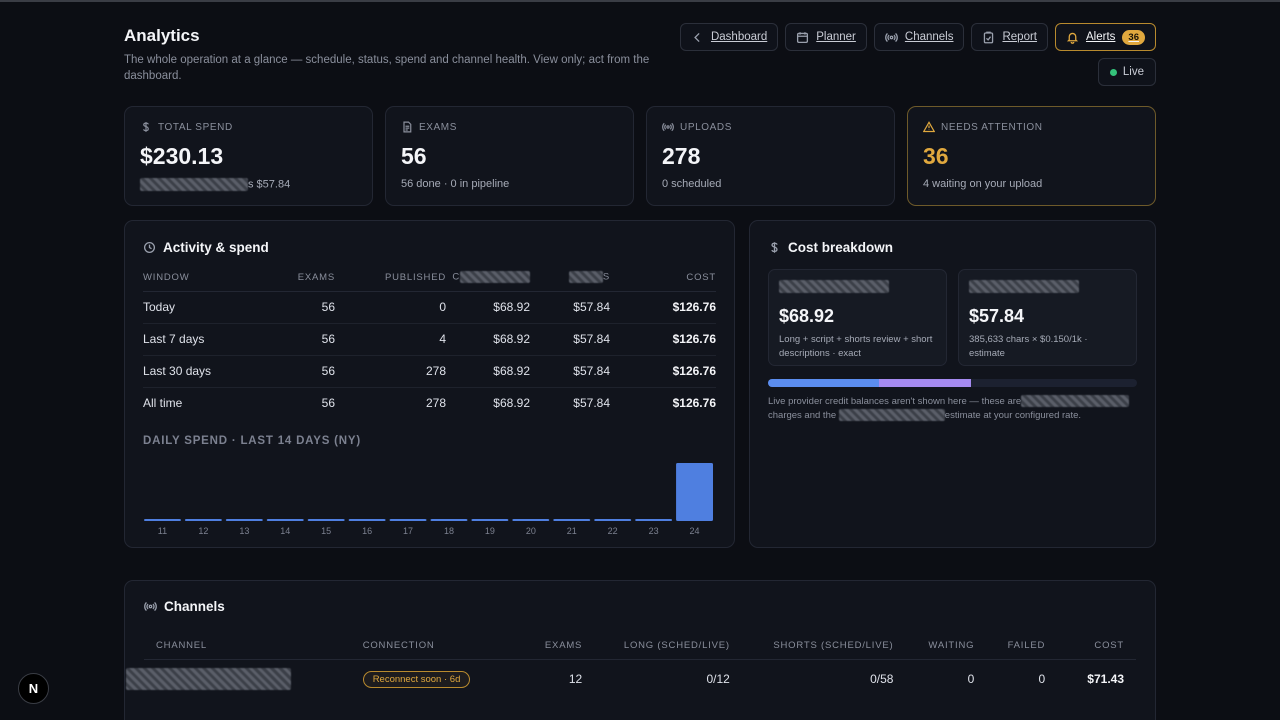 The height and width of the screenshot is (720, 1280). What do you see at coordinates (1101, 37) in the screenshot?
I see `alerts-label: Alerts` at bounding box center [1101, 37].